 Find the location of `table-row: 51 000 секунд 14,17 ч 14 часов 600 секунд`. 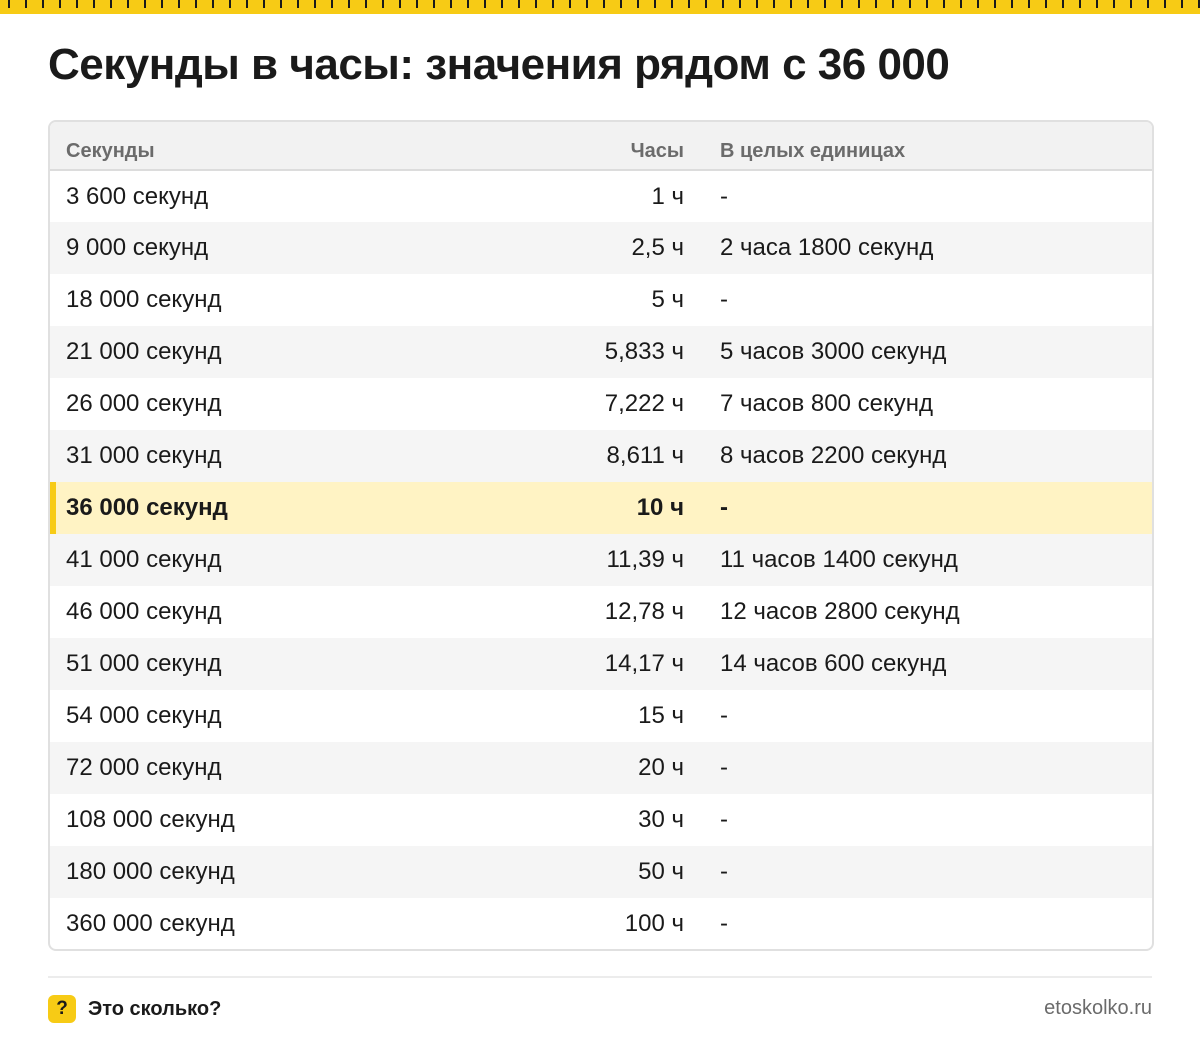

table-row: 51 000 секунд 14,17 ч 14 часов 600 секунд is located at coordinates (601, 664).